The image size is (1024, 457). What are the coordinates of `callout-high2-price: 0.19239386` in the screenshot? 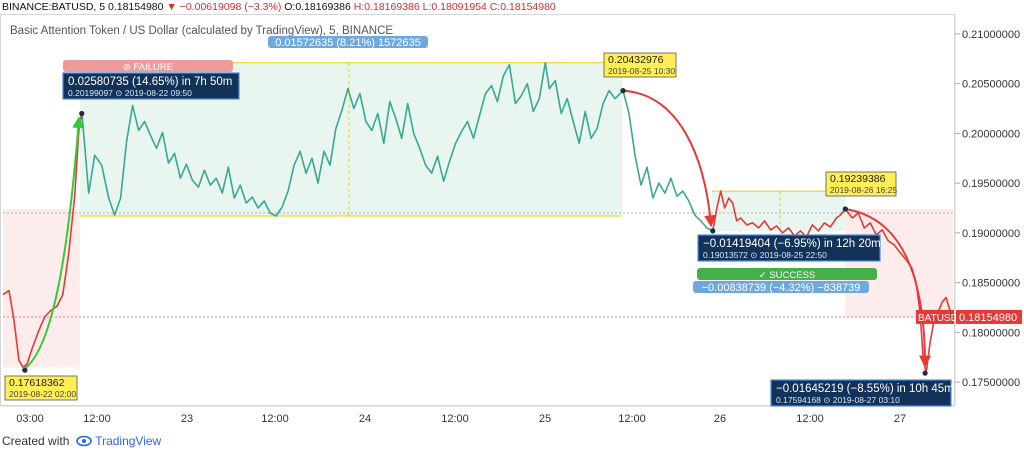 It's located at (858, 179).